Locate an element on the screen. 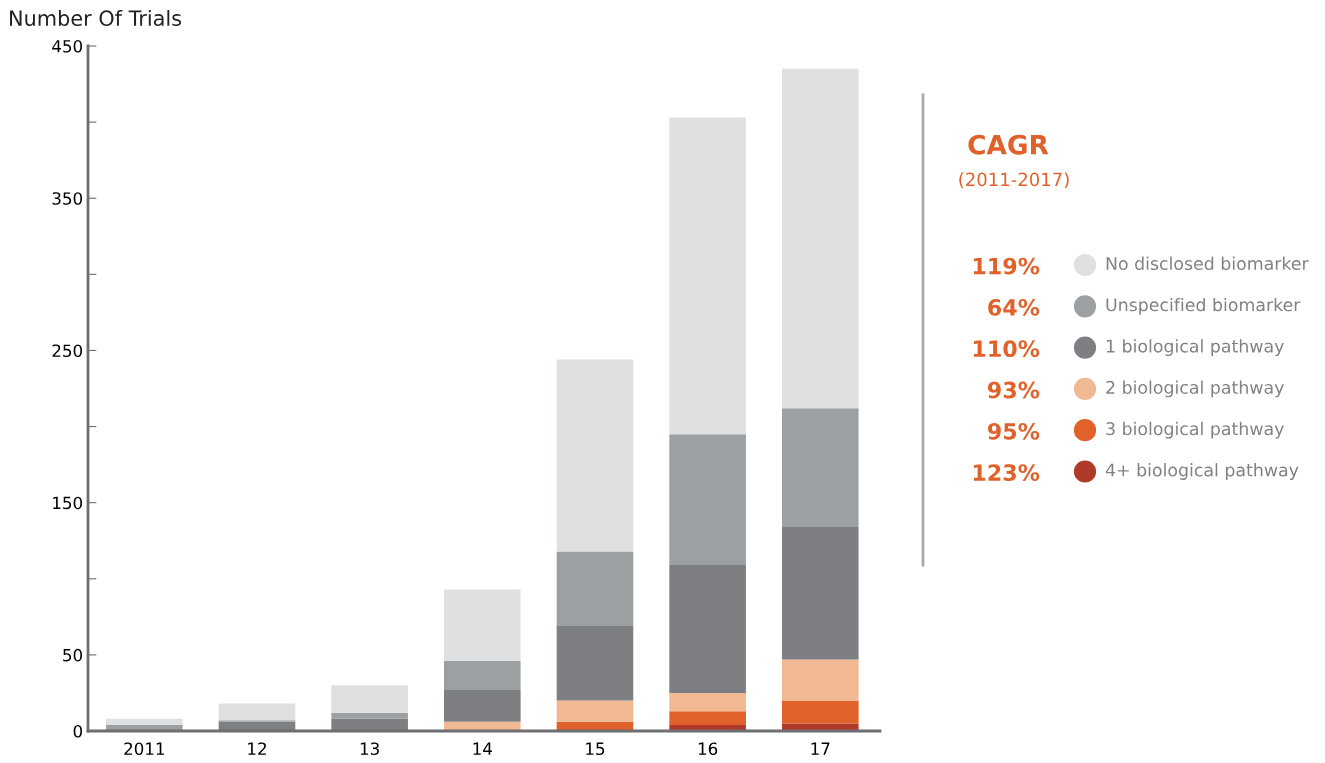 This screenshot has height=763, width=1325. x-tick-label: 15 is located at coordinates (595, 749).